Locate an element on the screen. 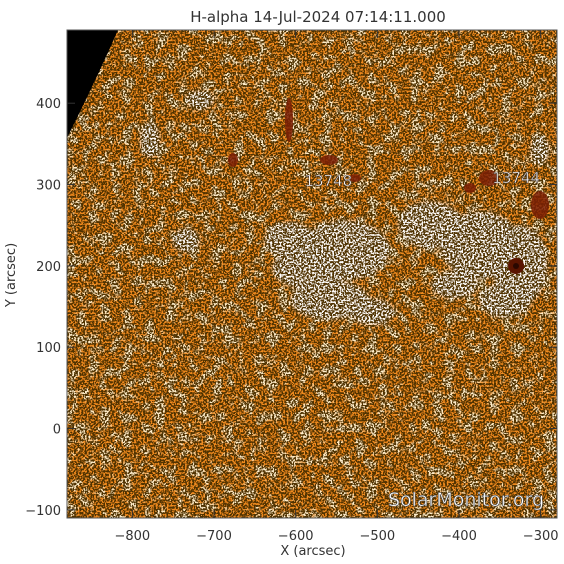 This screenshot has height=564, width=564. x-tick-label: −300 is located at coordinates (541, 536).